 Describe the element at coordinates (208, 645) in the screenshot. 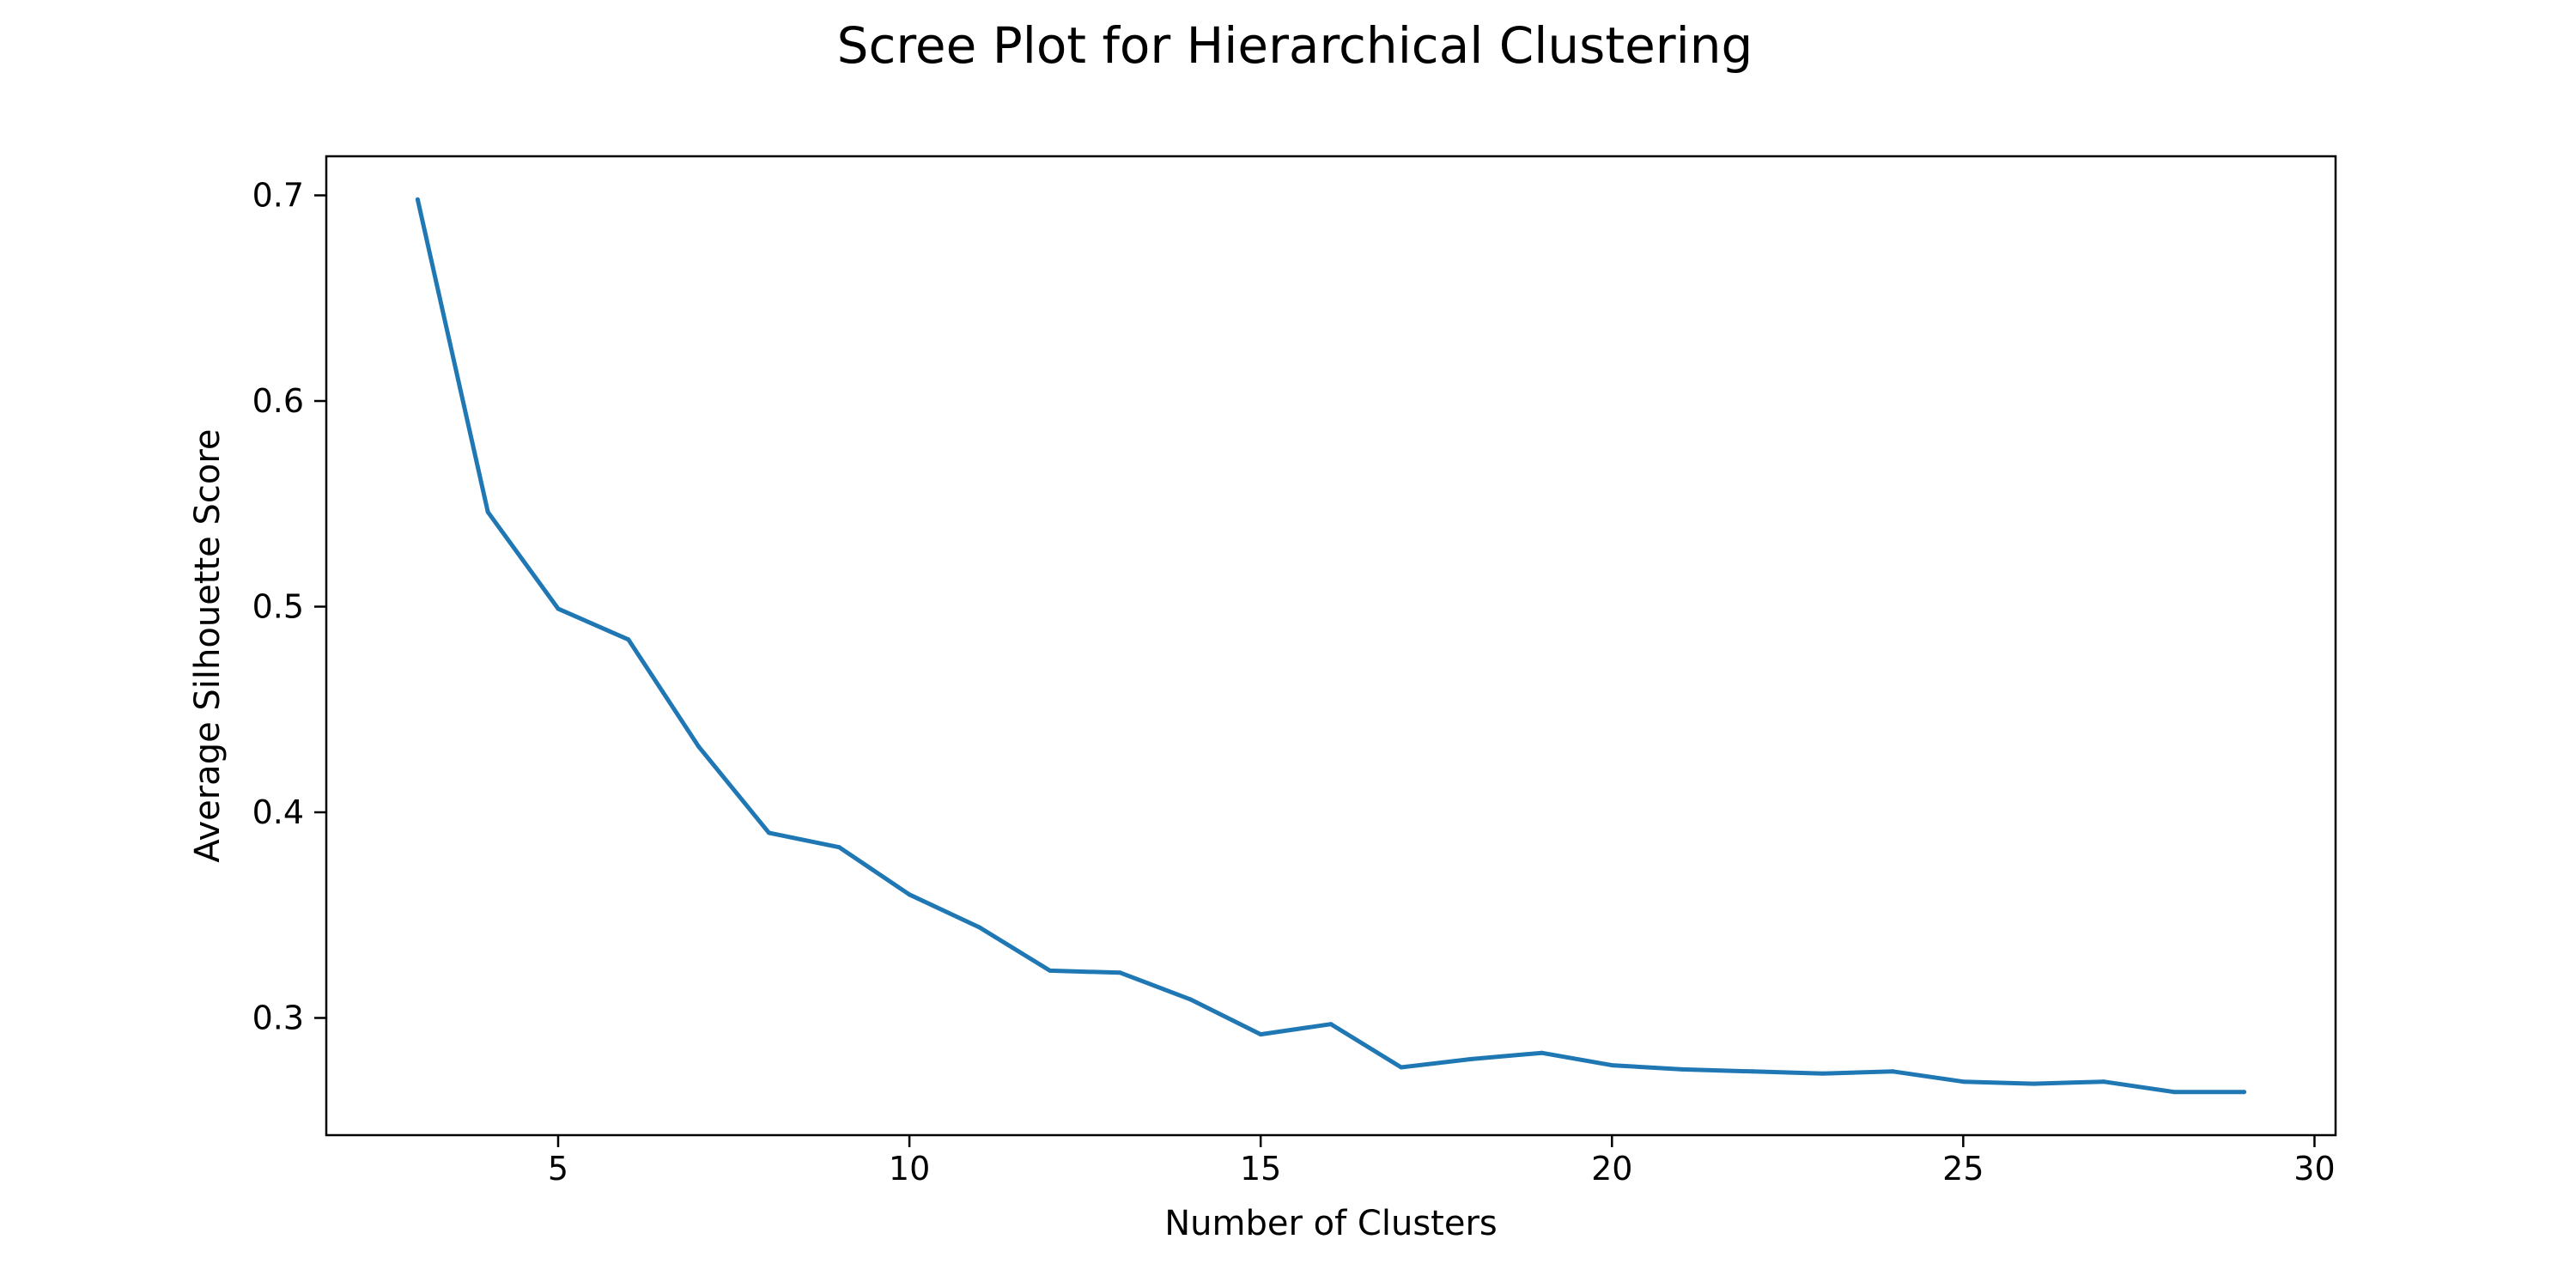

I see `y-axis-label: Average Silhouette Score` at that location.